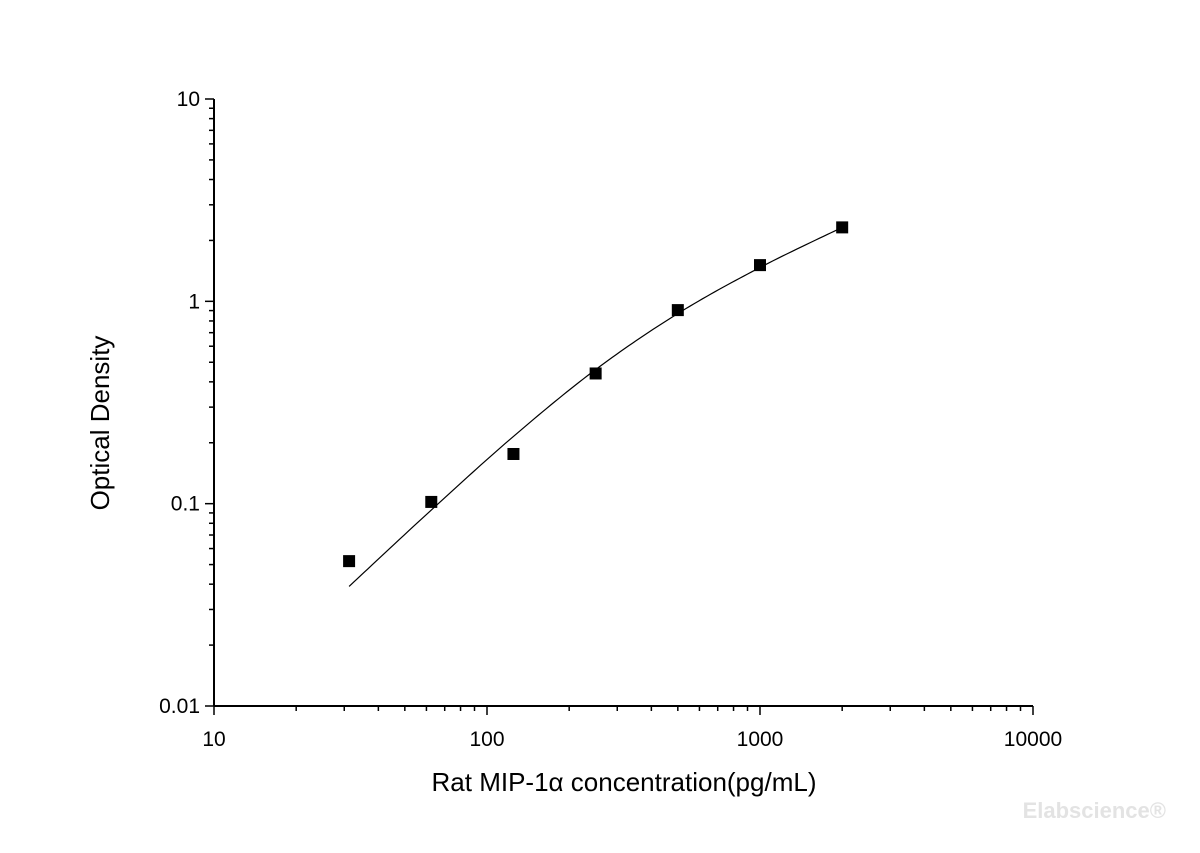 This screenshot has height=853, width=1200. I want to click on y-tick-label: 1, so click(194, 301).